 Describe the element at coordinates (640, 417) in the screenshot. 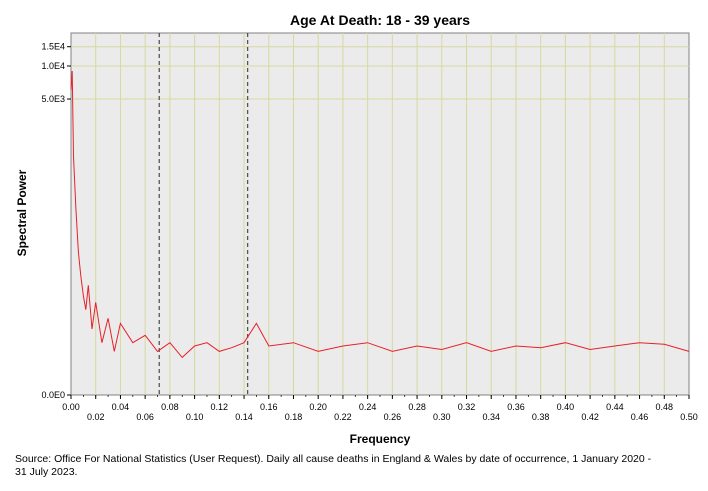

I see `x-tick-label: 0.46` at that location.